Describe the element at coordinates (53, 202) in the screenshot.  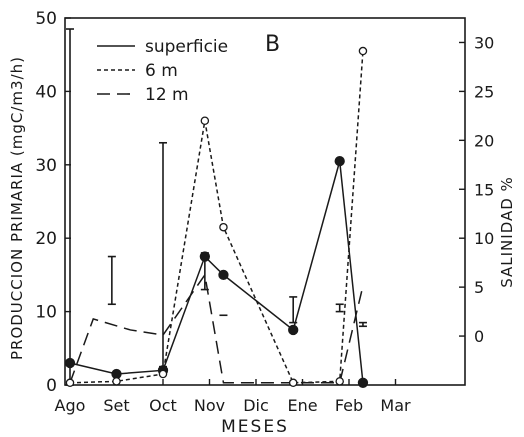
I see `y-axis-left: 0 10 20 30 40 50` at that location.